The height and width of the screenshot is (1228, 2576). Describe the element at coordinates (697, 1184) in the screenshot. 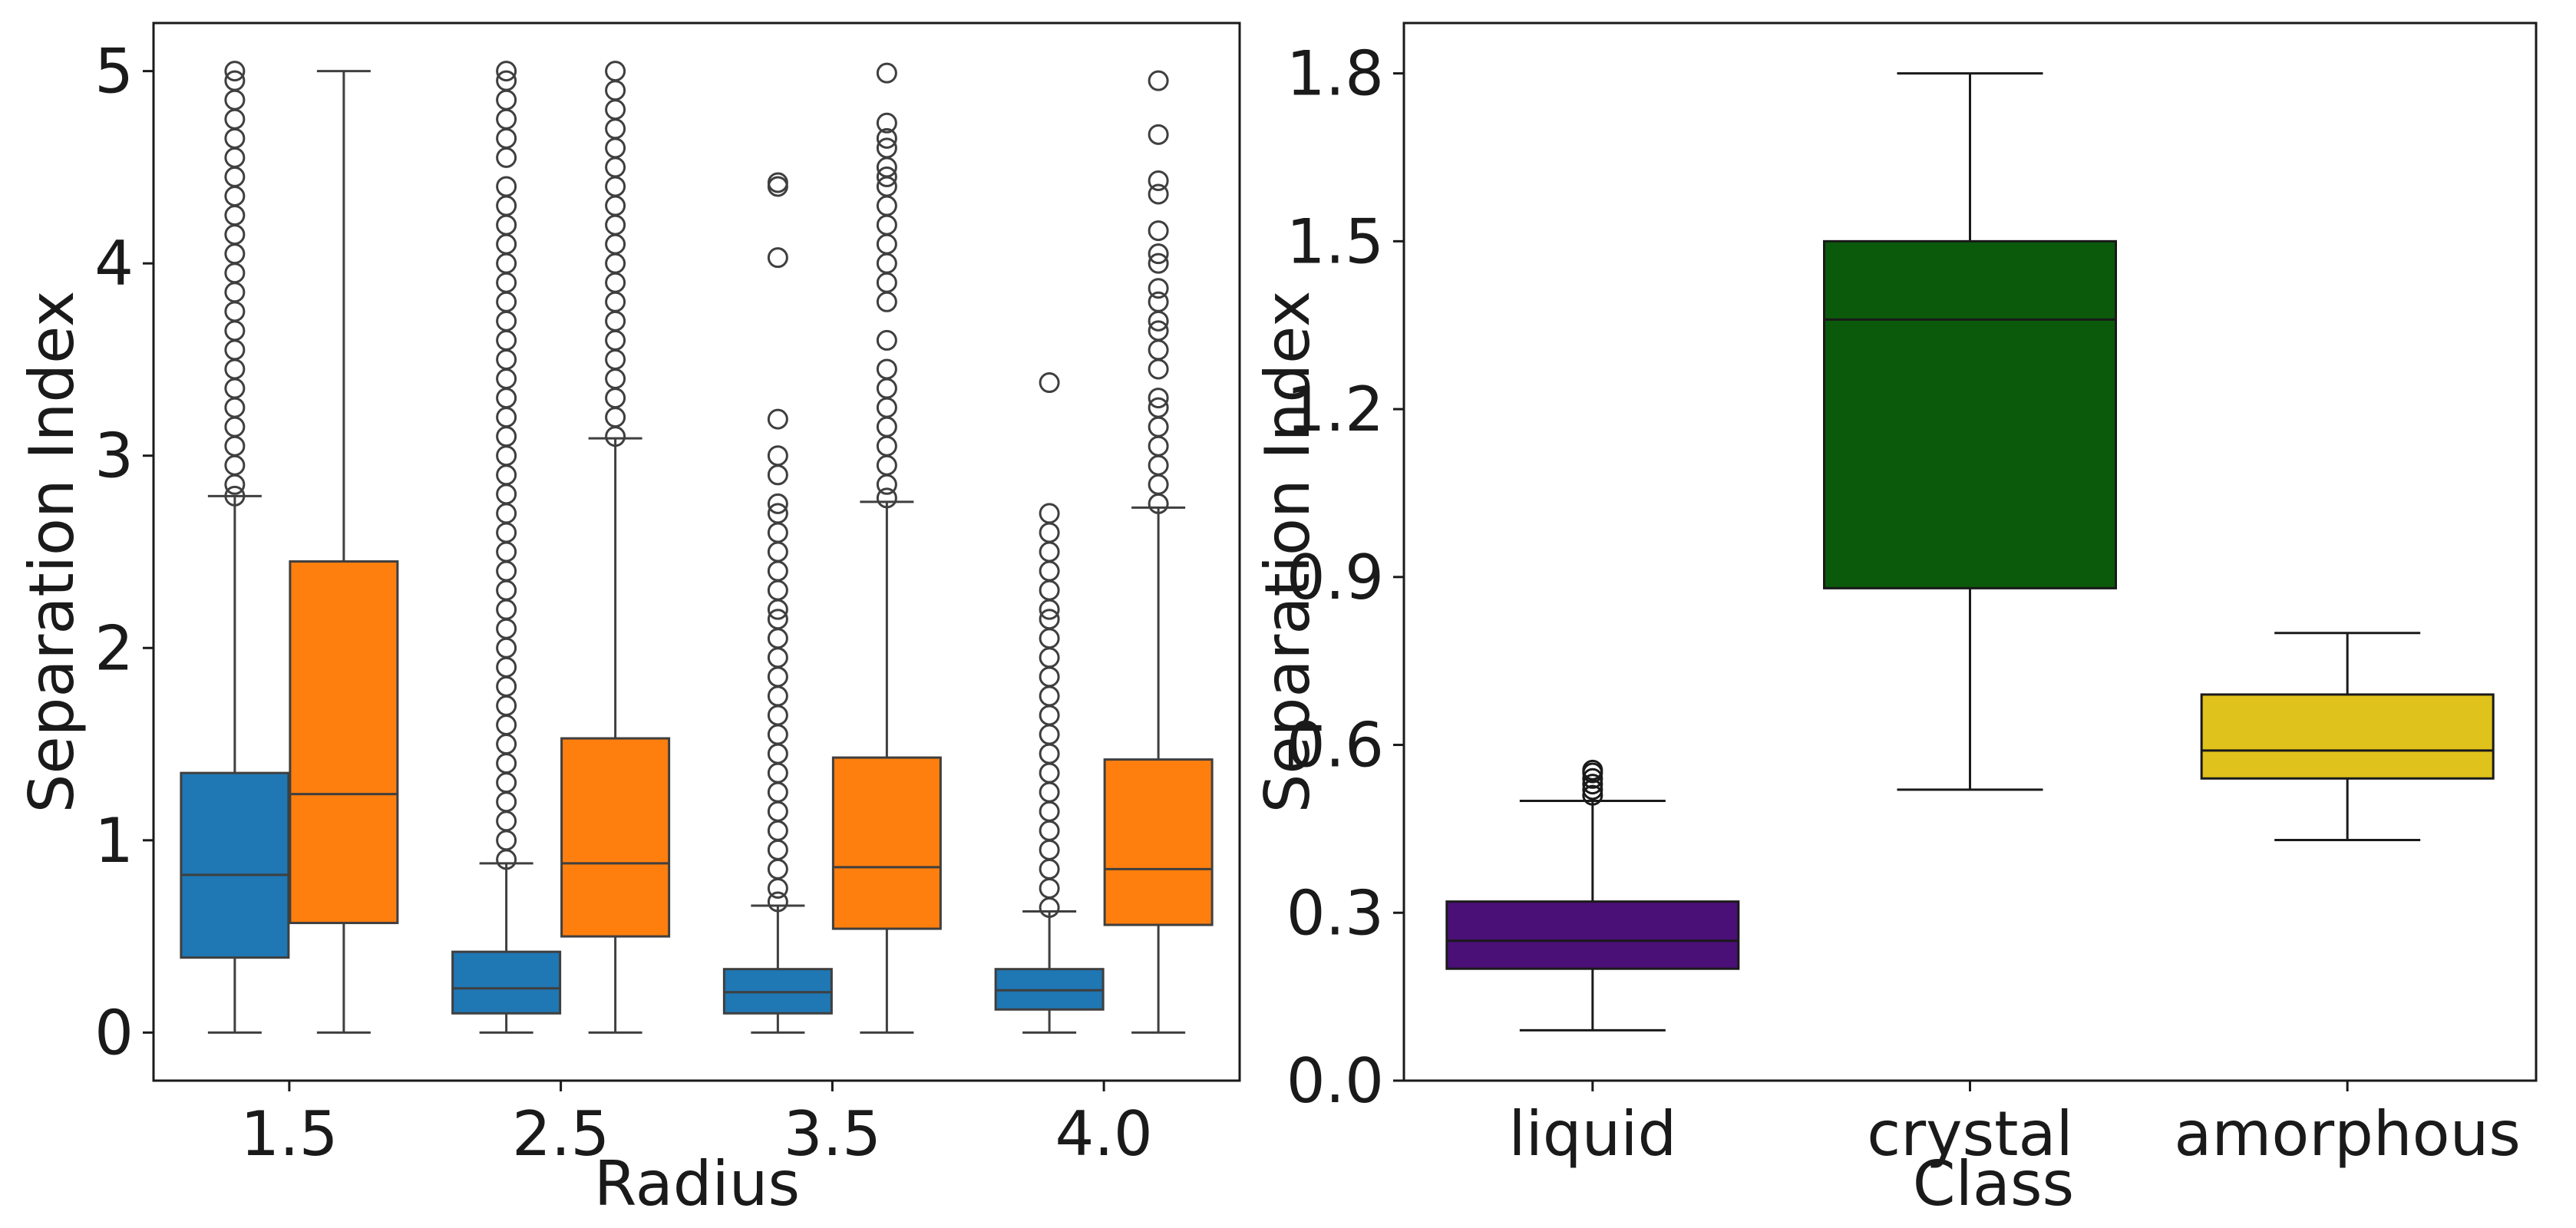

I see `radius-x-axis-label: Radius` at that location.